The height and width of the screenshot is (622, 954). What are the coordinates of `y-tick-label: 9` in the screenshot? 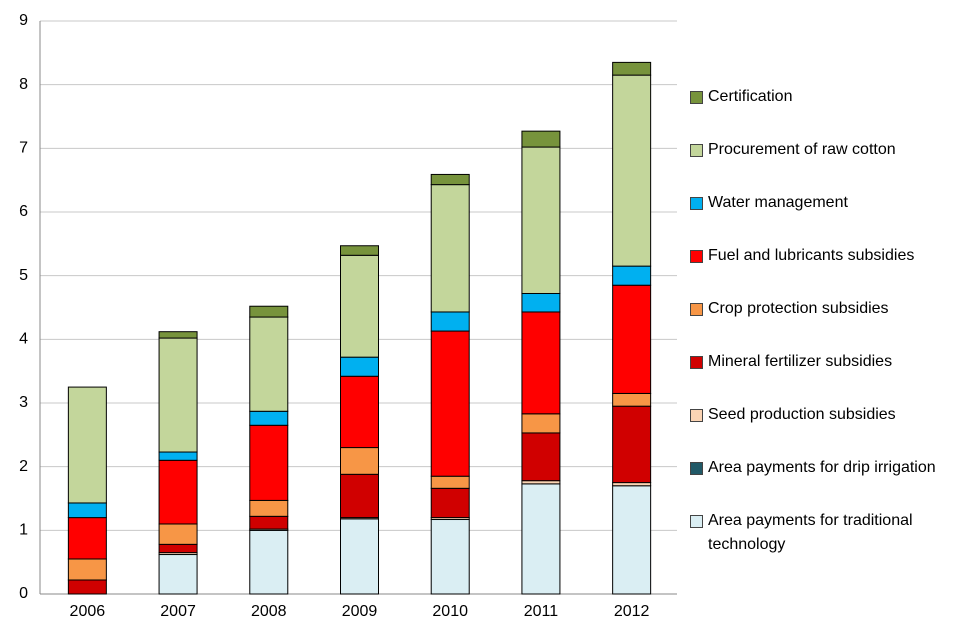 It's located at (23, 20).